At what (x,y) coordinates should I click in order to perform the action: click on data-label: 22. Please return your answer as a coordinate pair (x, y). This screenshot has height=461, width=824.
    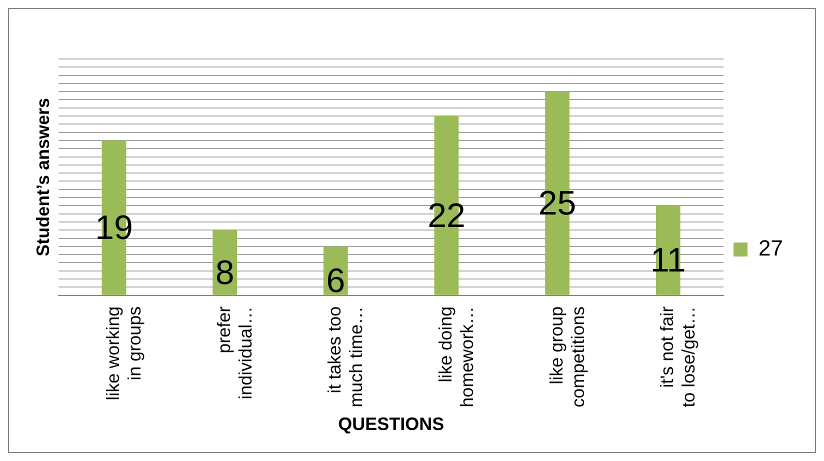
    Looking at the image, I should click on (447, 215).